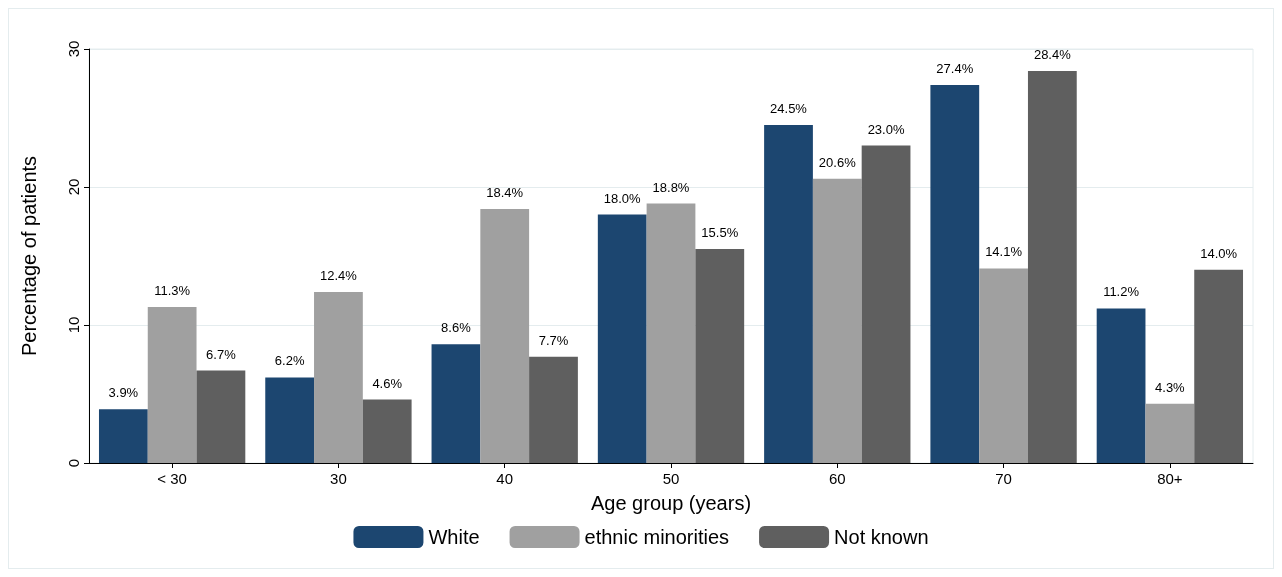 This screenshot has width=1282, height=577. Describe the element at coordinates (387, 383) in the screenshot. I see `data-label: 4.6%` at that location.